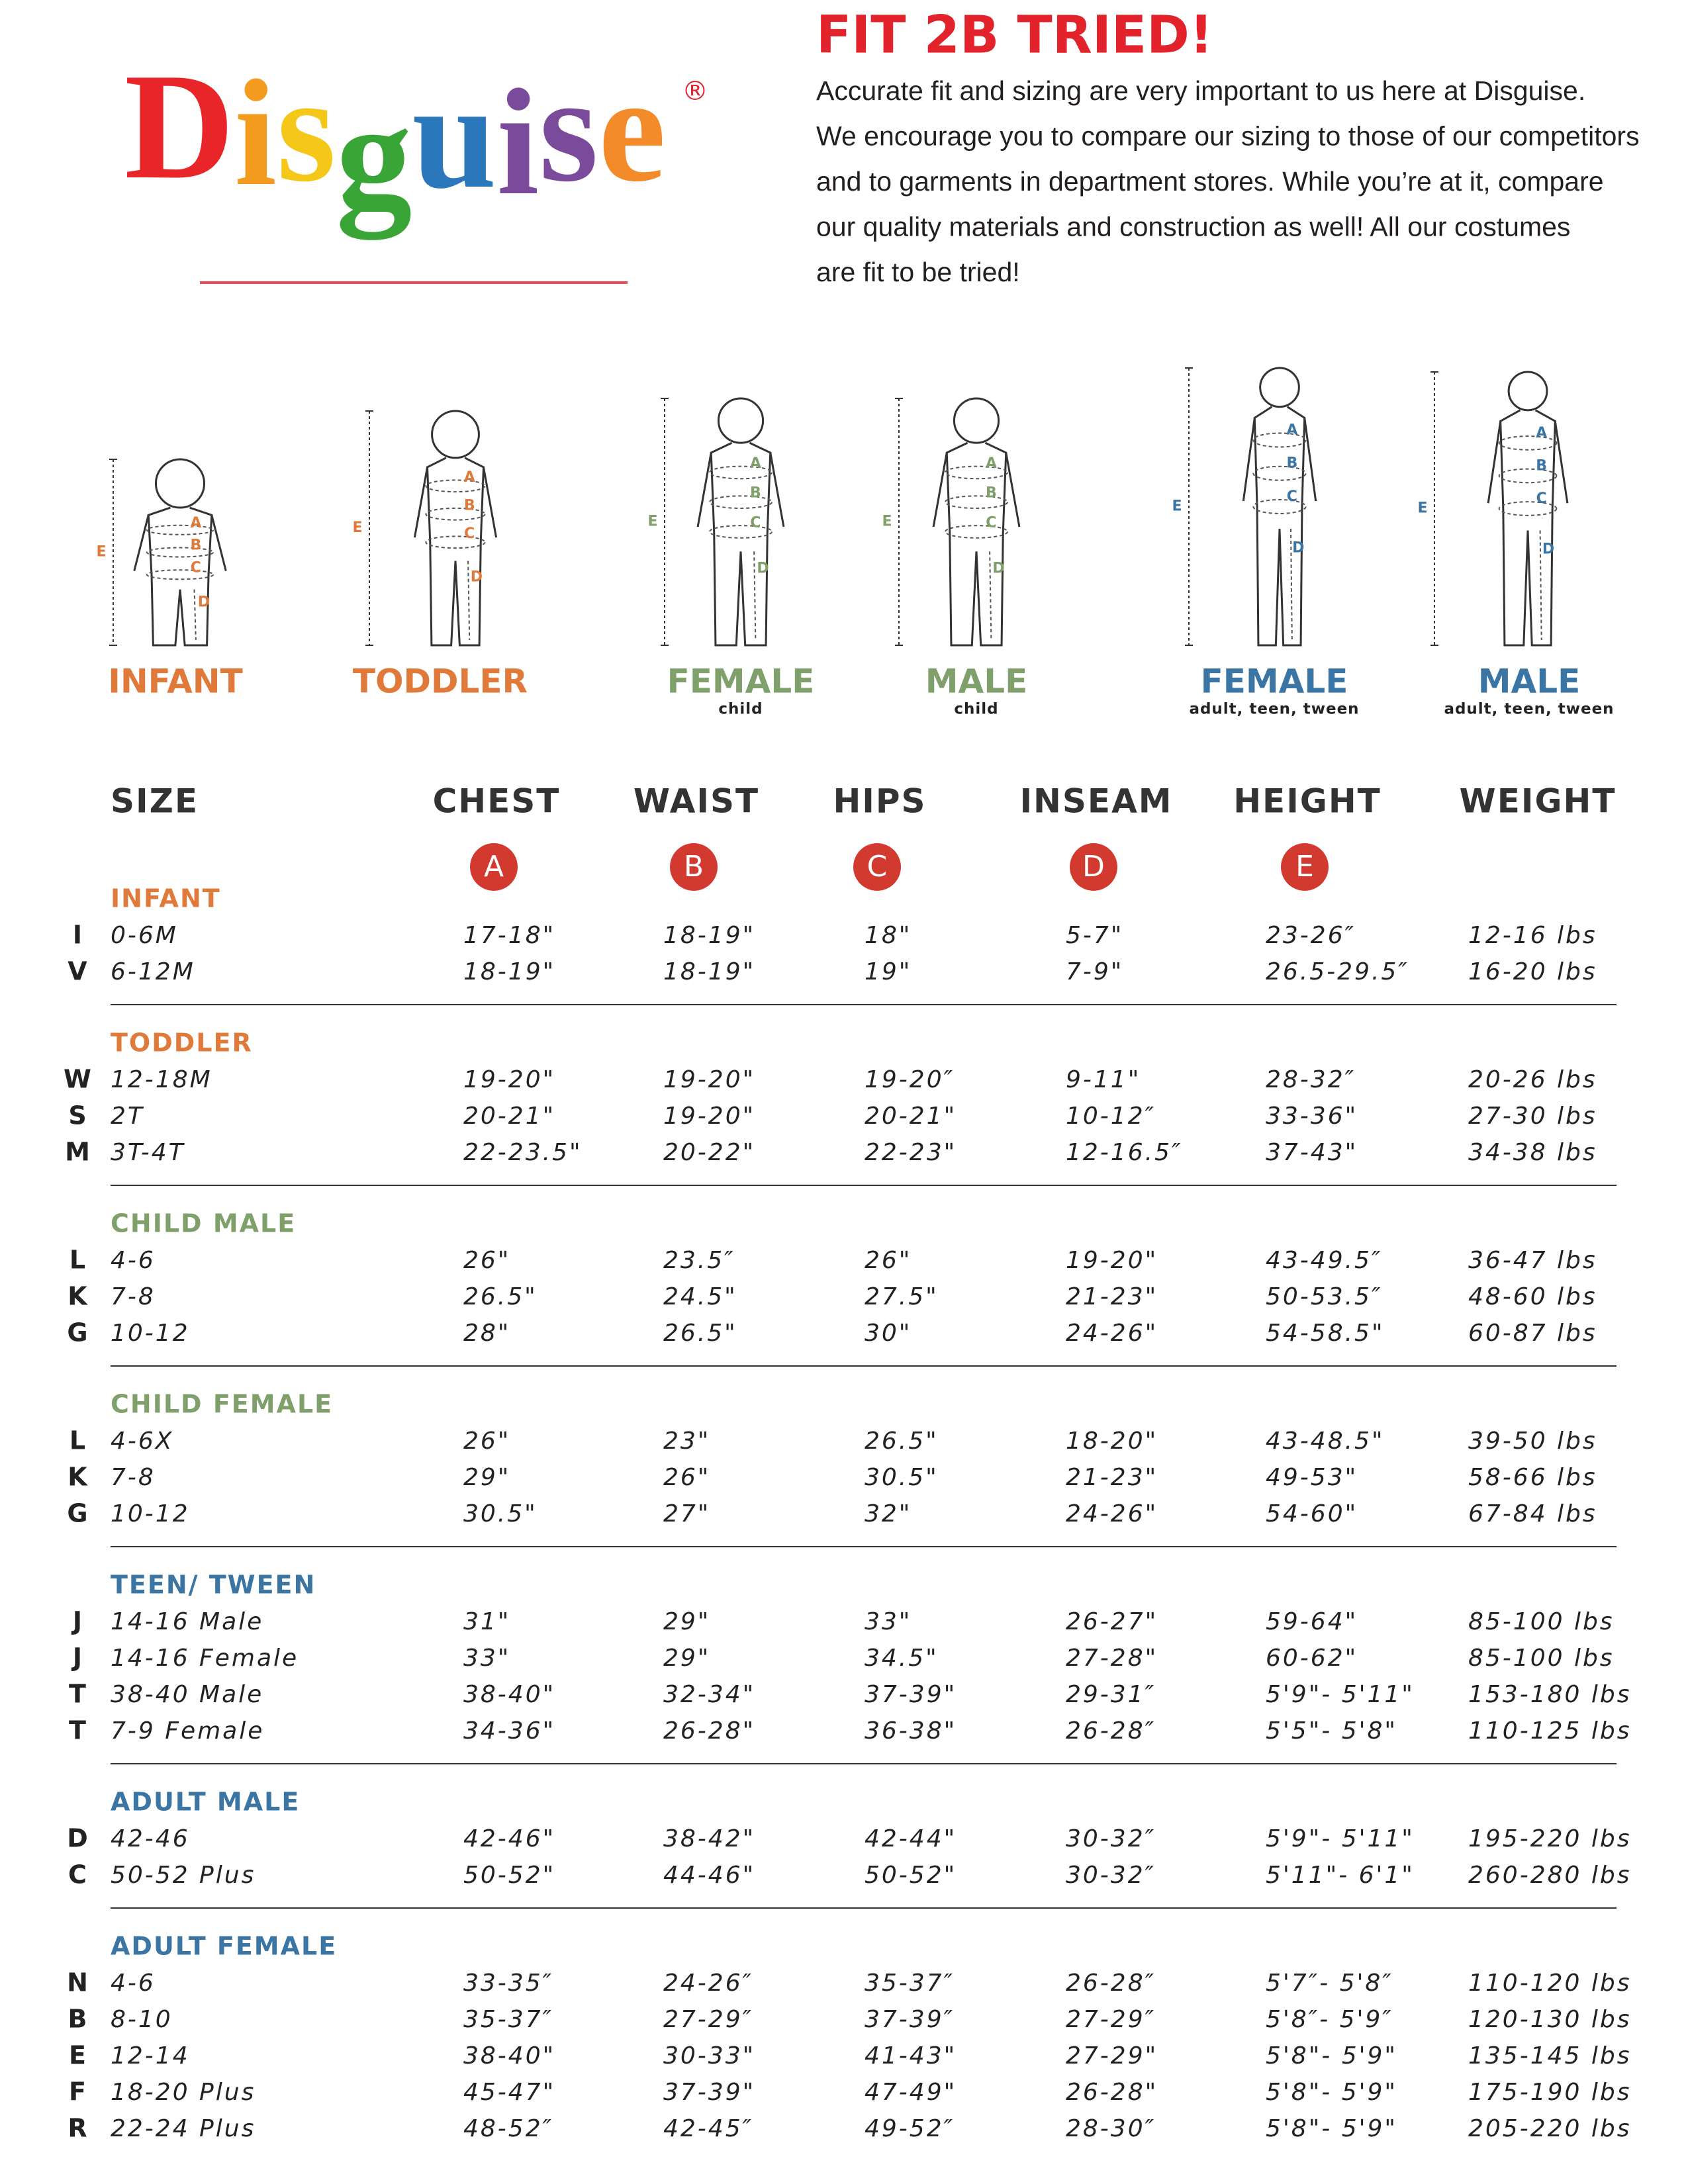 The height and width of the screenshot is (2184, 1688). Describe the element at coordinates (77, 2092) in the screenshot. I see `size-code: F` at that location.